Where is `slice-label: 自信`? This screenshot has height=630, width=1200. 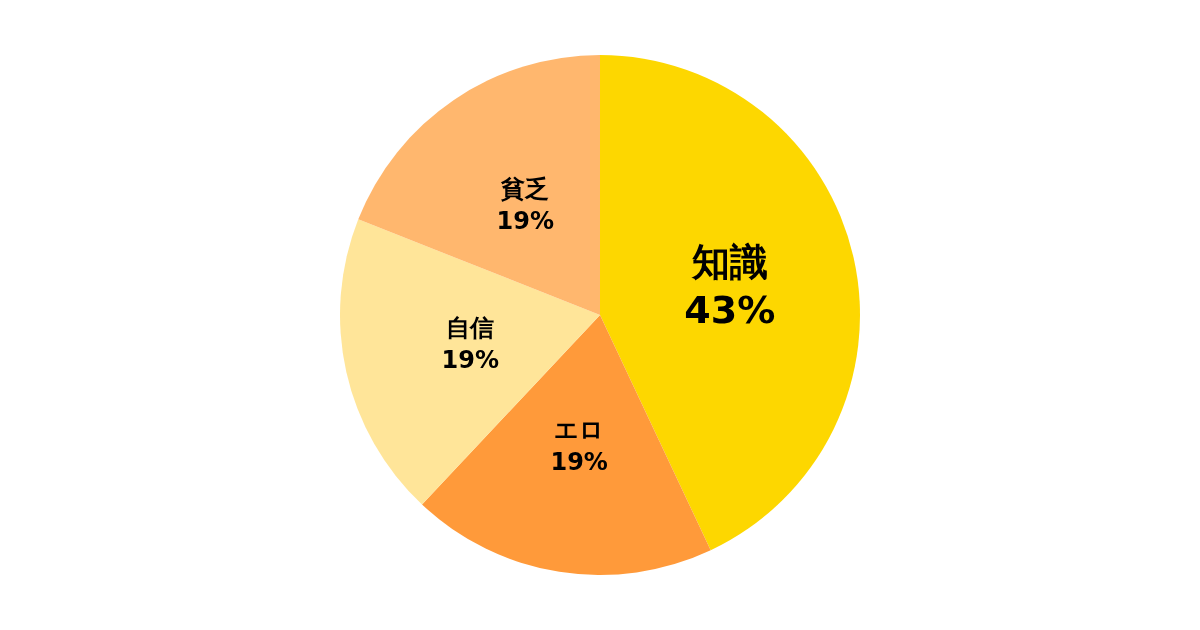 slice-label: 自信 is located at coordinates (470, 328).